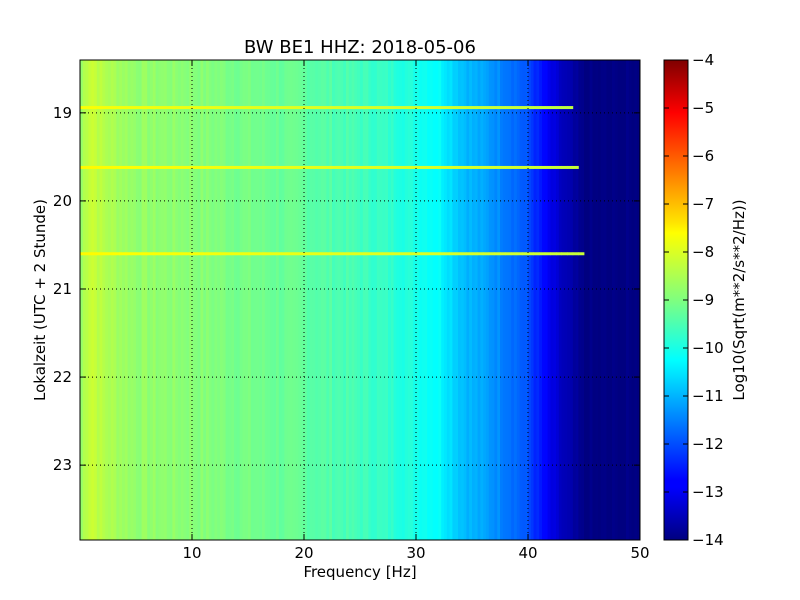 The height and width of the screenshot is (600, 800). What do you see at coordinates (694, 300) in the screenshot?
I see `colorbar-ticks: −4 −5 −6 −7 −8 −9 −10 −11 −12 −13 −14` at bounding box center [694, 300].